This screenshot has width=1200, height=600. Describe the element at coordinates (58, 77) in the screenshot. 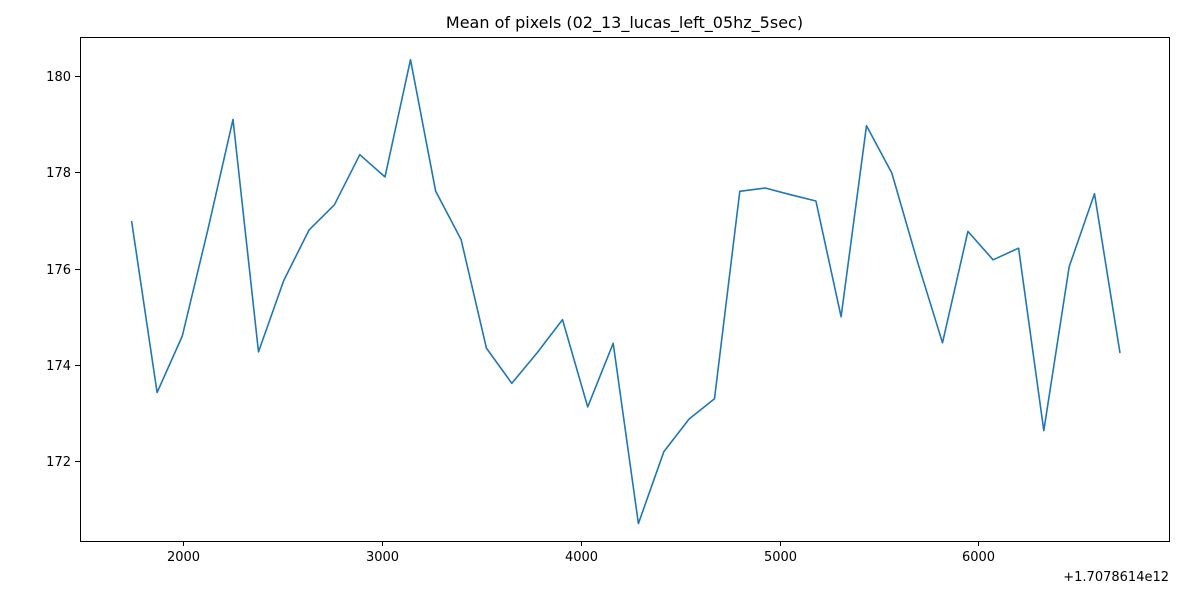

I see `y-tick-label: 180` at that location.